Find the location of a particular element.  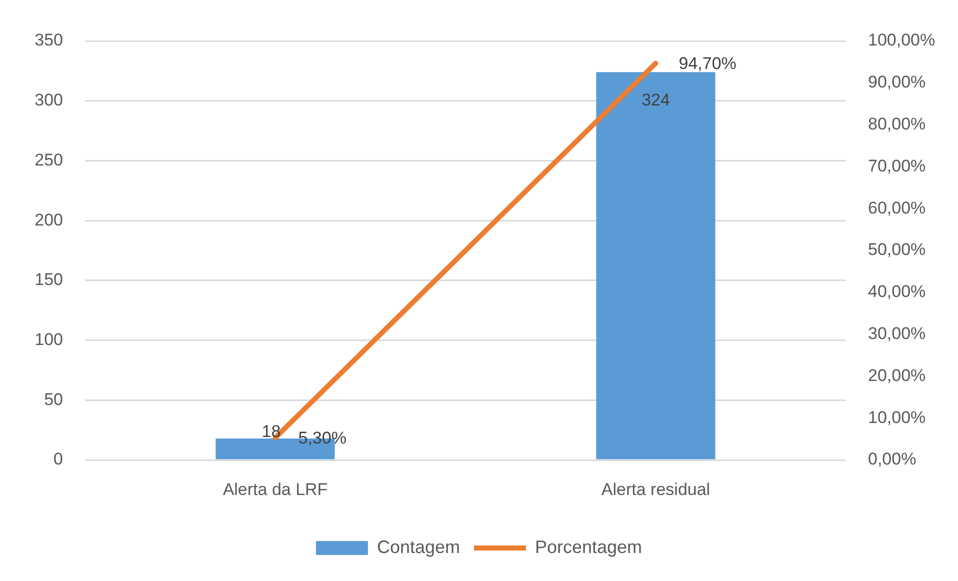

y2-tick-label: 20,00% is located at coordinates (897, 375).